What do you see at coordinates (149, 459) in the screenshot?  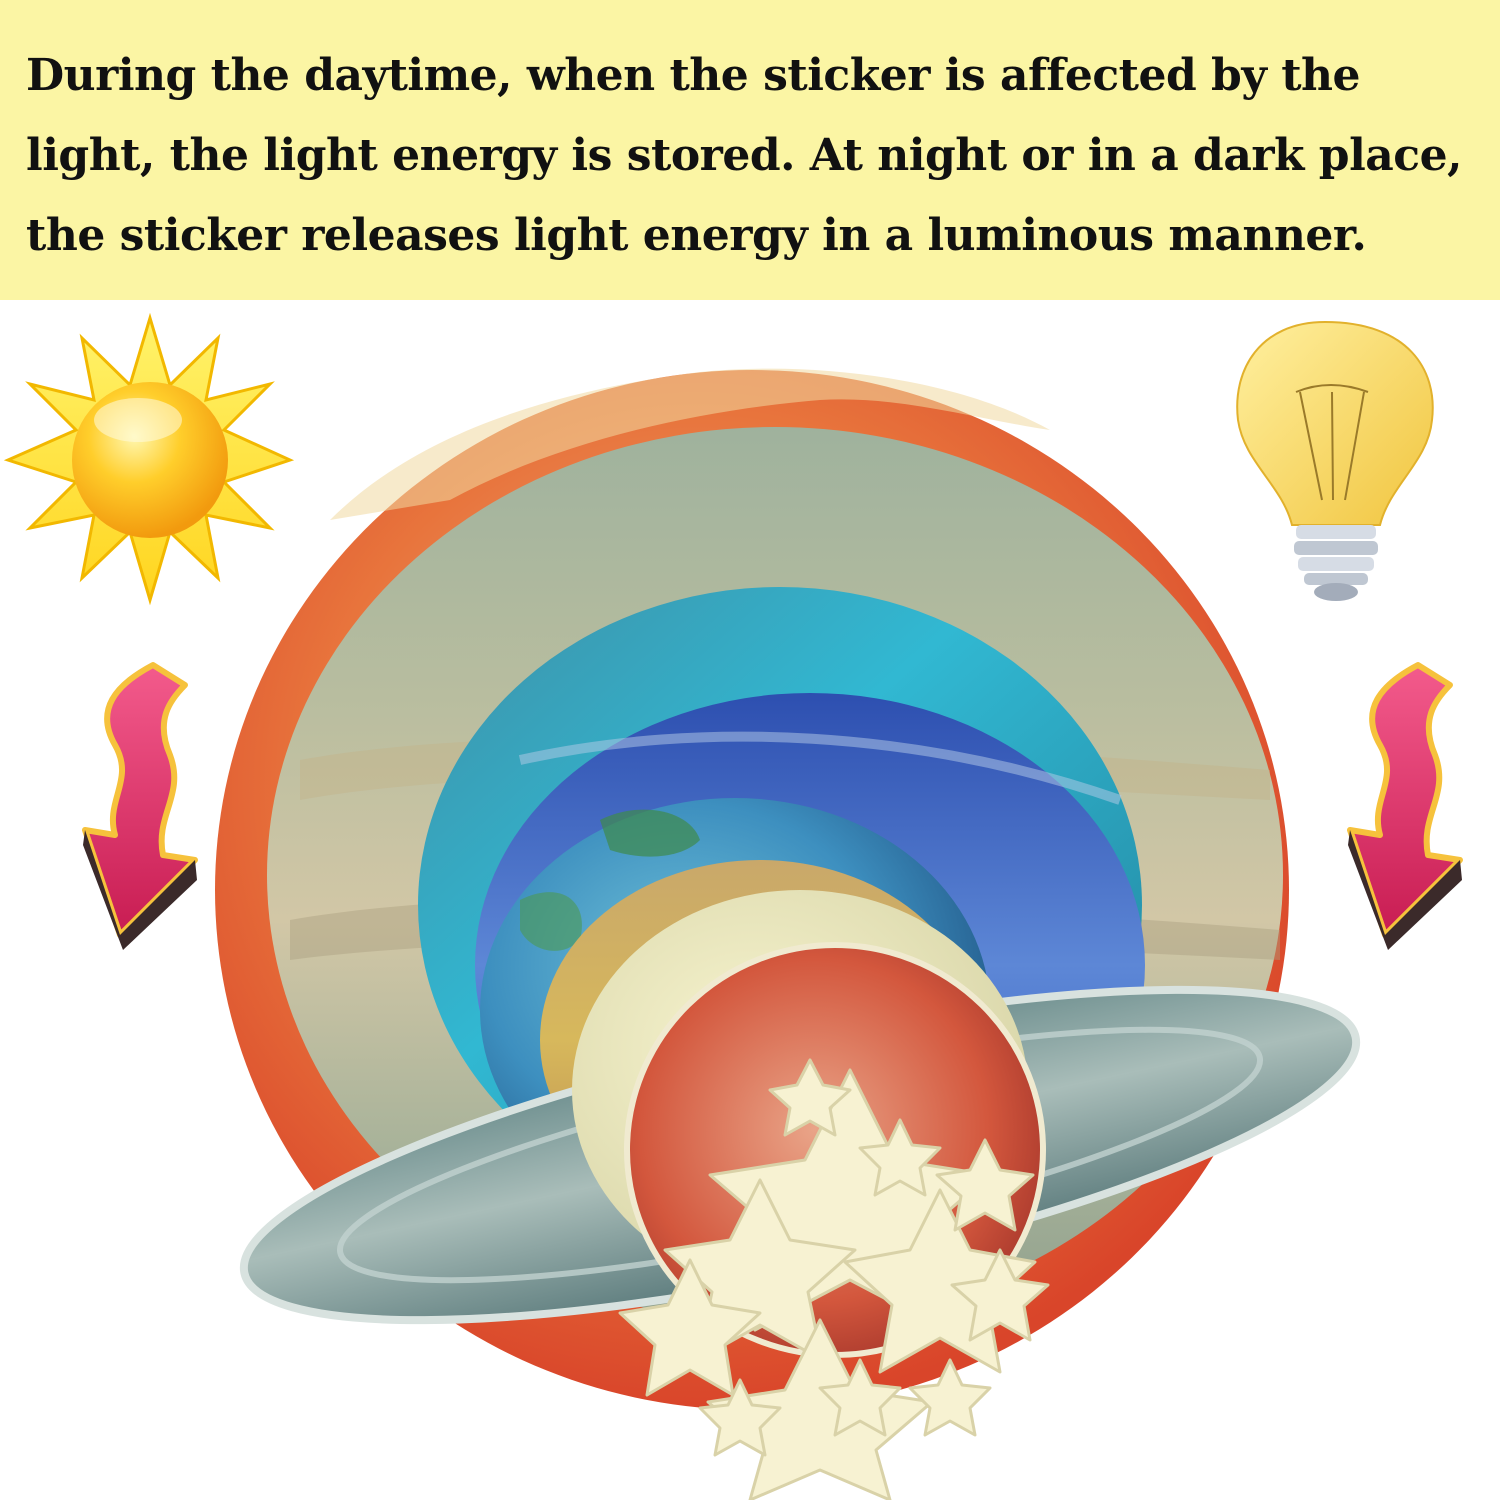 I see `sun-icon` at bounding box center [149, 459].